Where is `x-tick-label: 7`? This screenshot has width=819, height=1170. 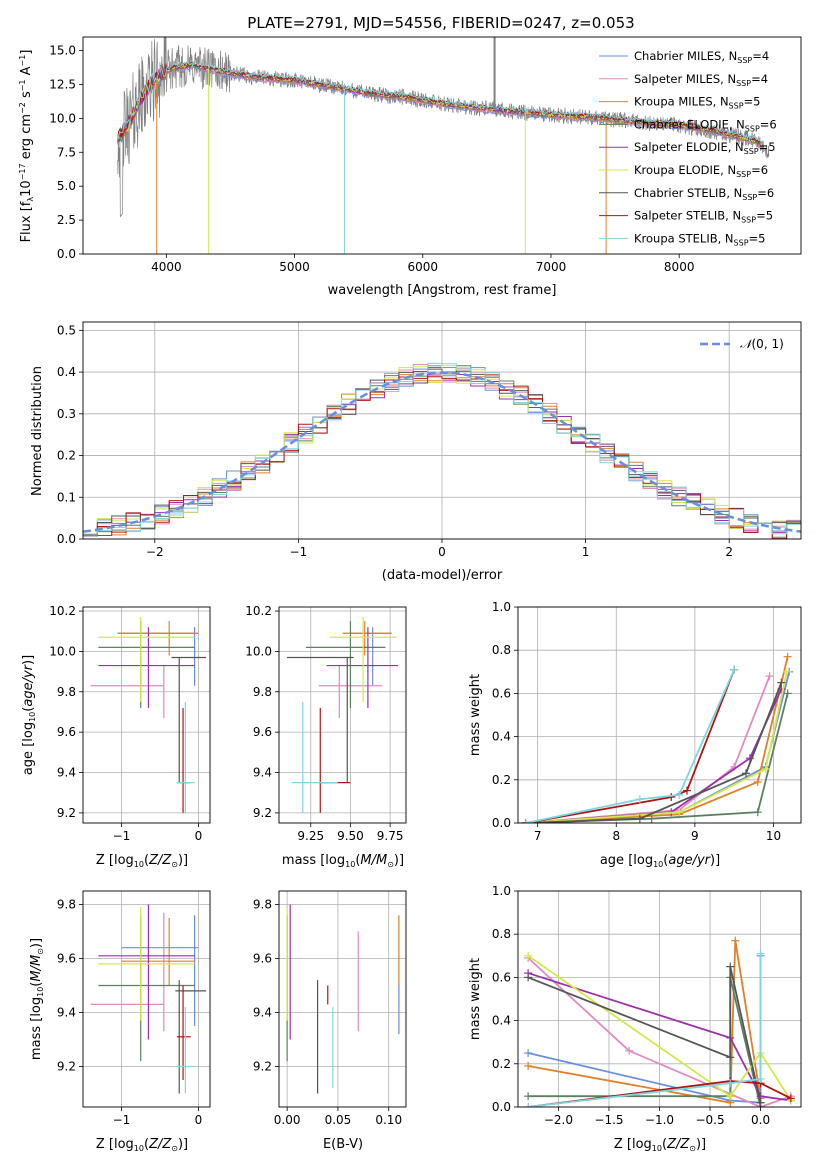
x-tick-label: 7 is located at coordinates (538, 836).